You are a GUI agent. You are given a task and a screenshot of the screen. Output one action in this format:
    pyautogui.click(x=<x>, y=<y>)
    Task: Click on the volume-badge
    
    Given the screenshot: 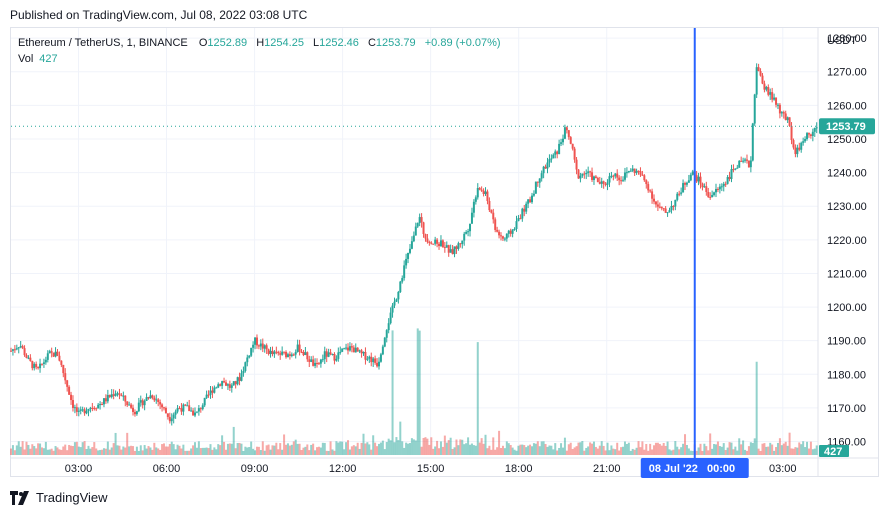 What is the action you would take?
    pyautogui.click(x=834, y=451)
    